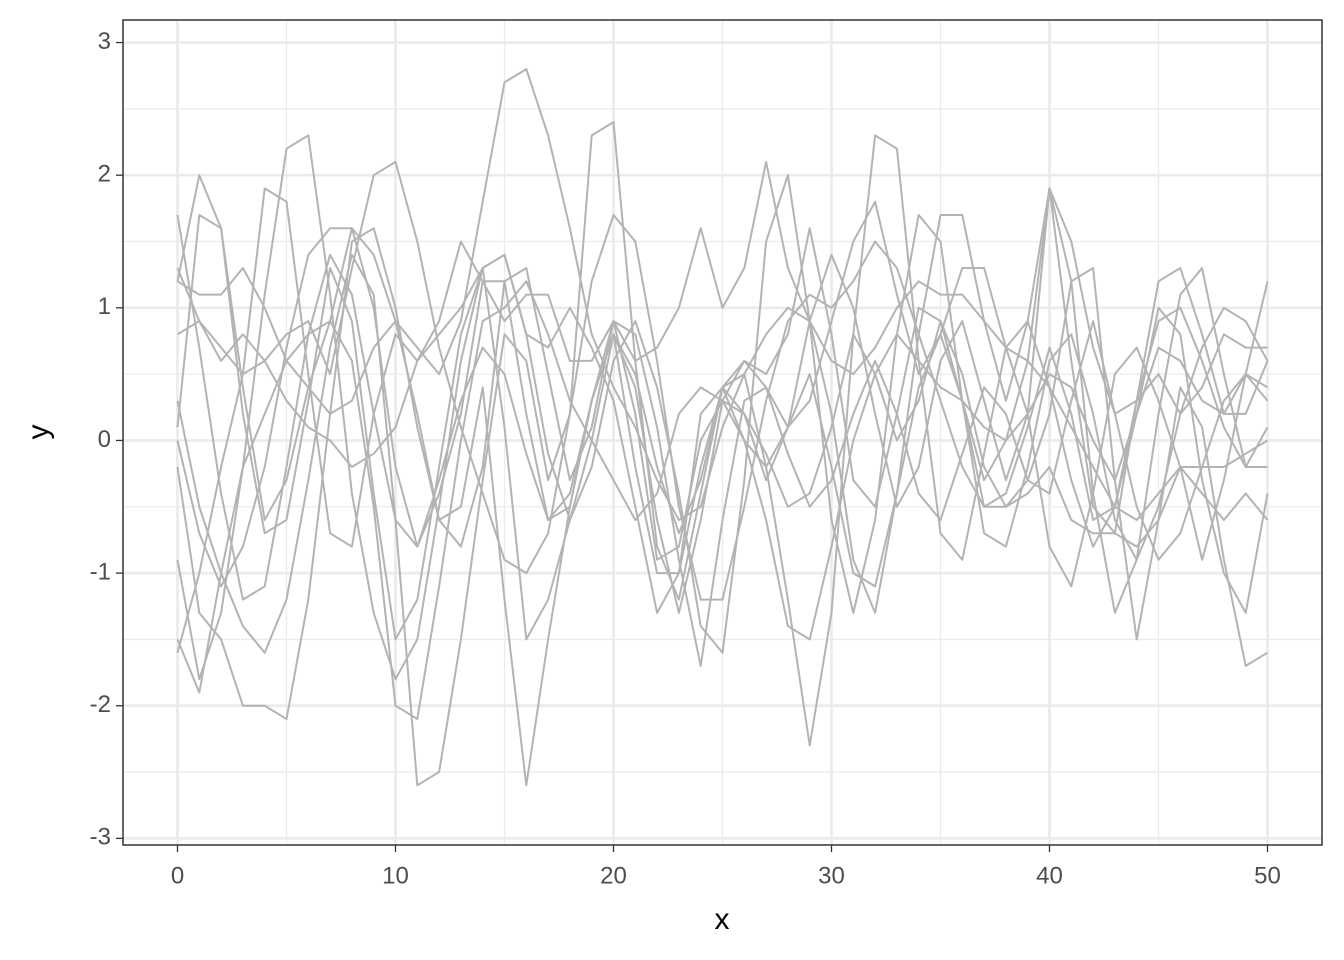 The width and height of the screenshot is (1344, 960). Describe the element at coordinates (104, 439) in the screenshot. I see `y-tick-label: 0` at that location.